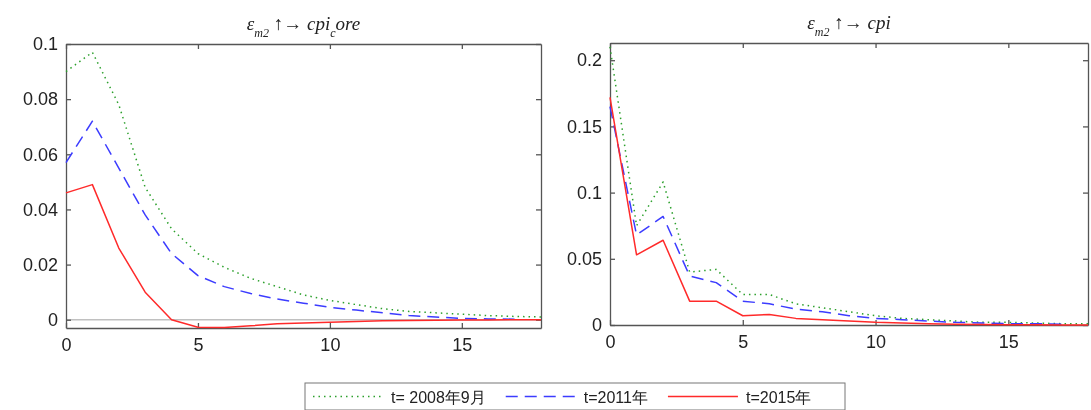  What do you see at coordinates (849, 25) in the screenshot?
I see `chart-title: ε$_{m2}$ ↑→ cpi` at bounding box center [849, 25].